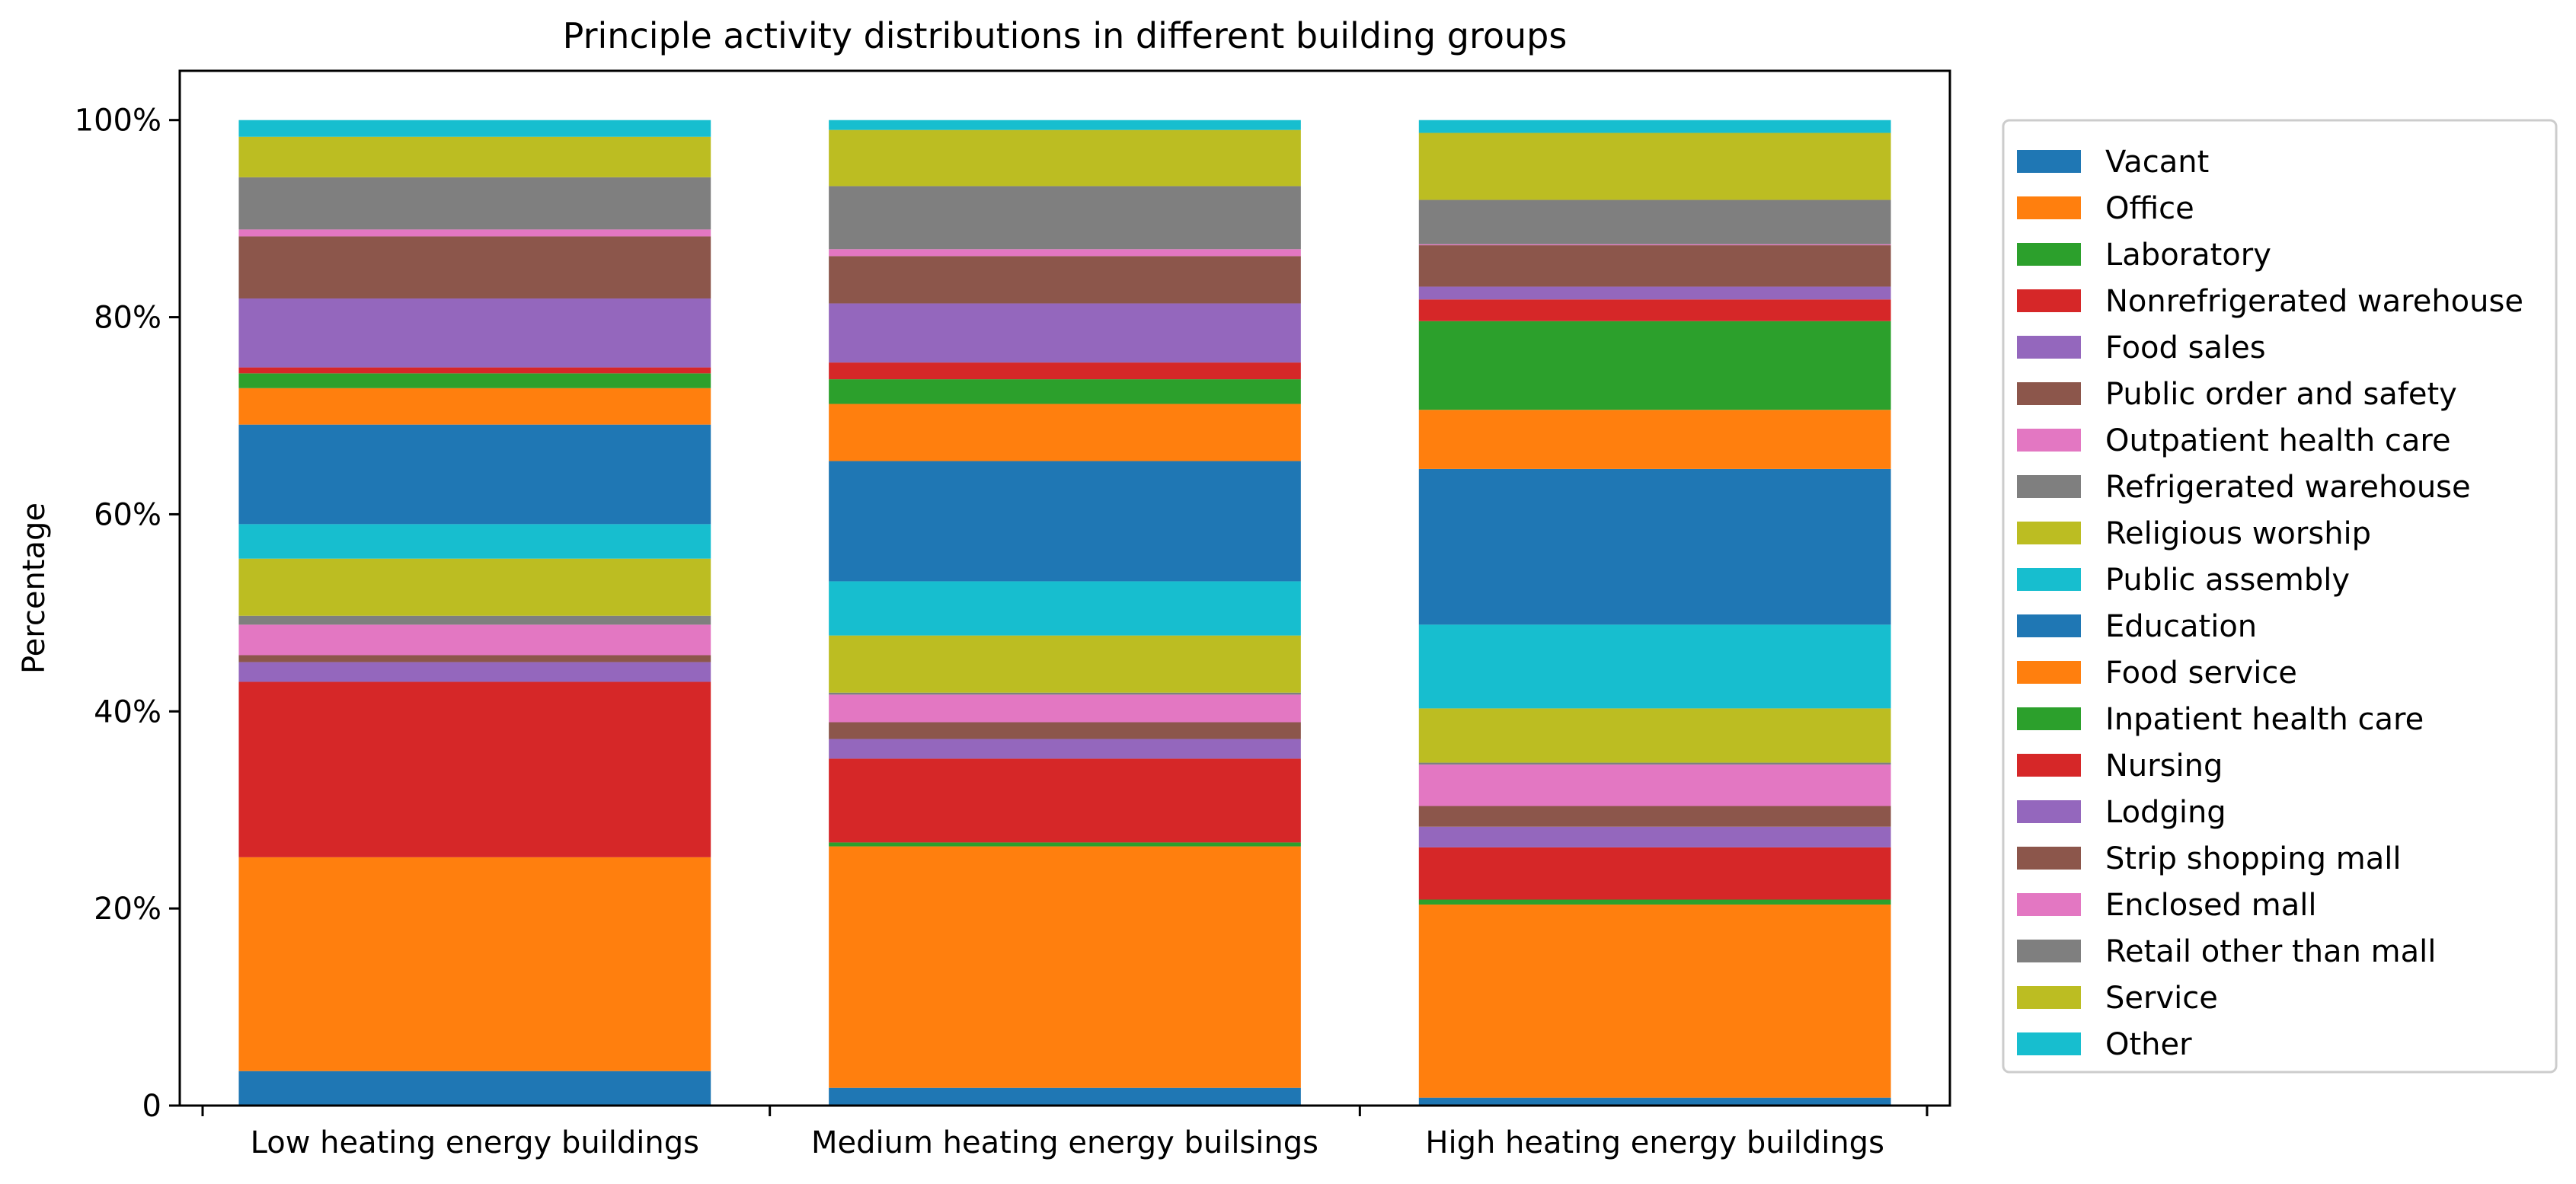  I want to click on legend-label: Nonrefrigerated warehouse, so click(2314, 301).